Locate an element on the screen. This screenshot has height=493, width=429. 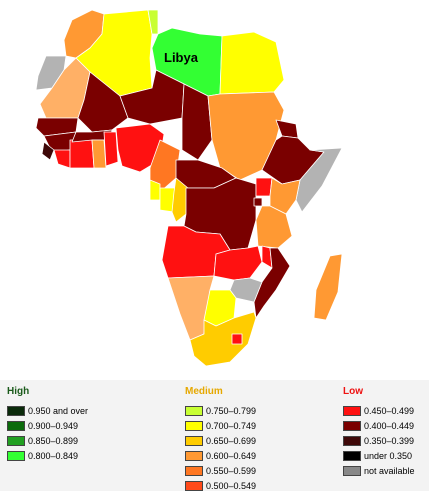
country-eq-guinea is located at coordinates (155, 190).